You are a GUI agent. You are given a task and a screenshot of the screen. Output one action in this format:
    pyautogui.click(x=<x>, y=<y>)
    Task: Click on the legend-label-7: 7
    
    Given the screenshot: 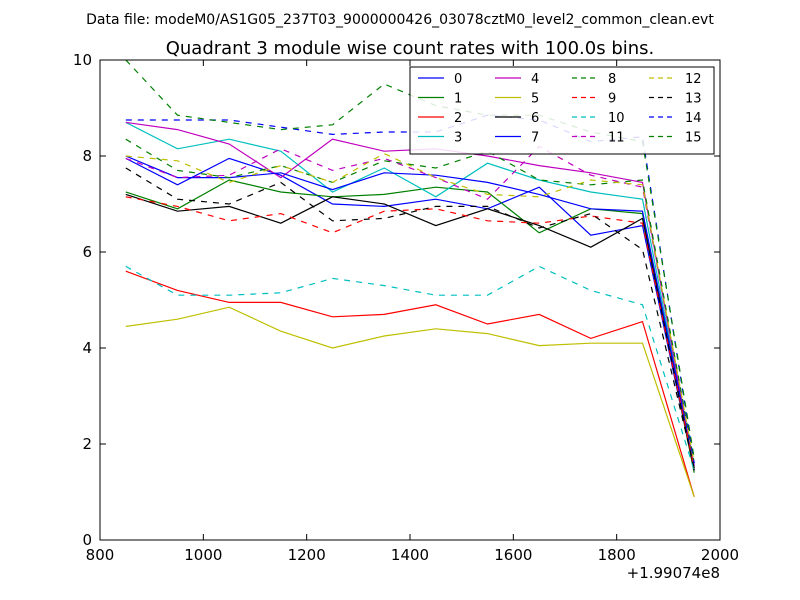 What is the action you would take?
    pyautogui.click(x=535, y=138)
    